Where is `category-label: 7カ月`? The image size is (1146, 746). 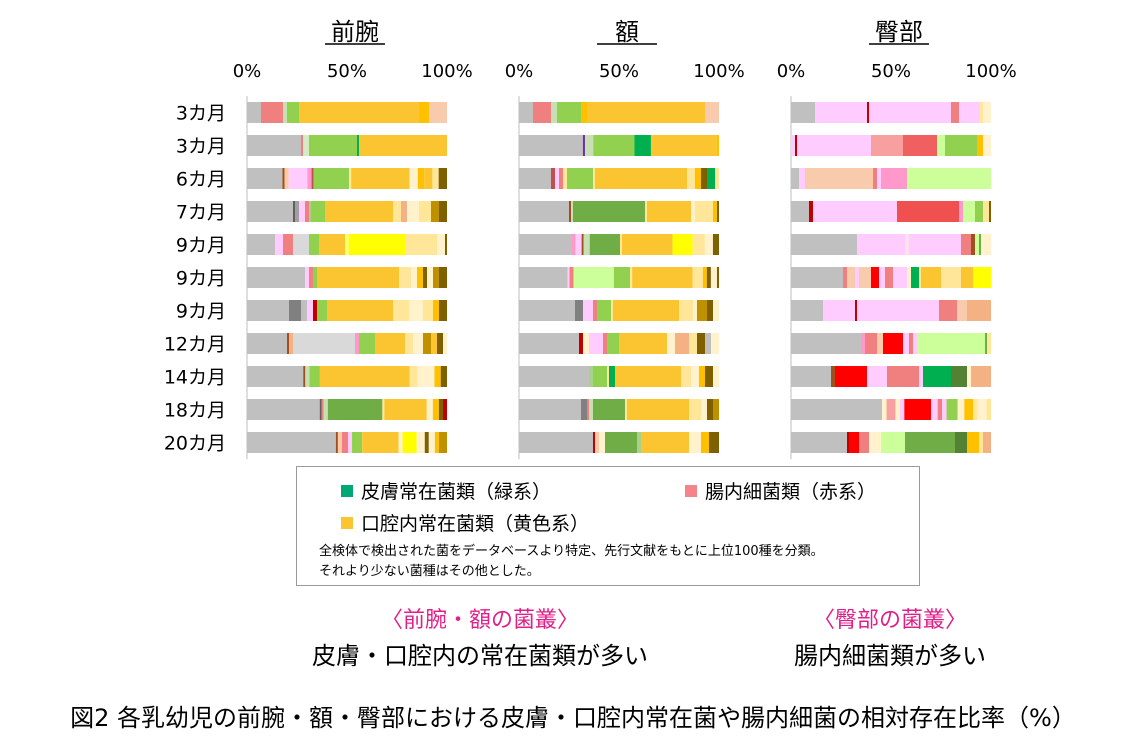 category-label: 7カ月 is located at coordinates (201, 213).